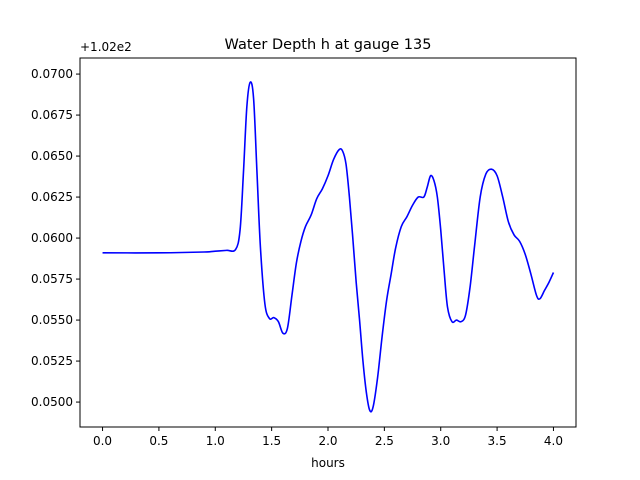  What do you see at coordinates (52, 156) in the screenshot?
I see `y-tick-label: 0.0650` at bounding box center [52, 156].